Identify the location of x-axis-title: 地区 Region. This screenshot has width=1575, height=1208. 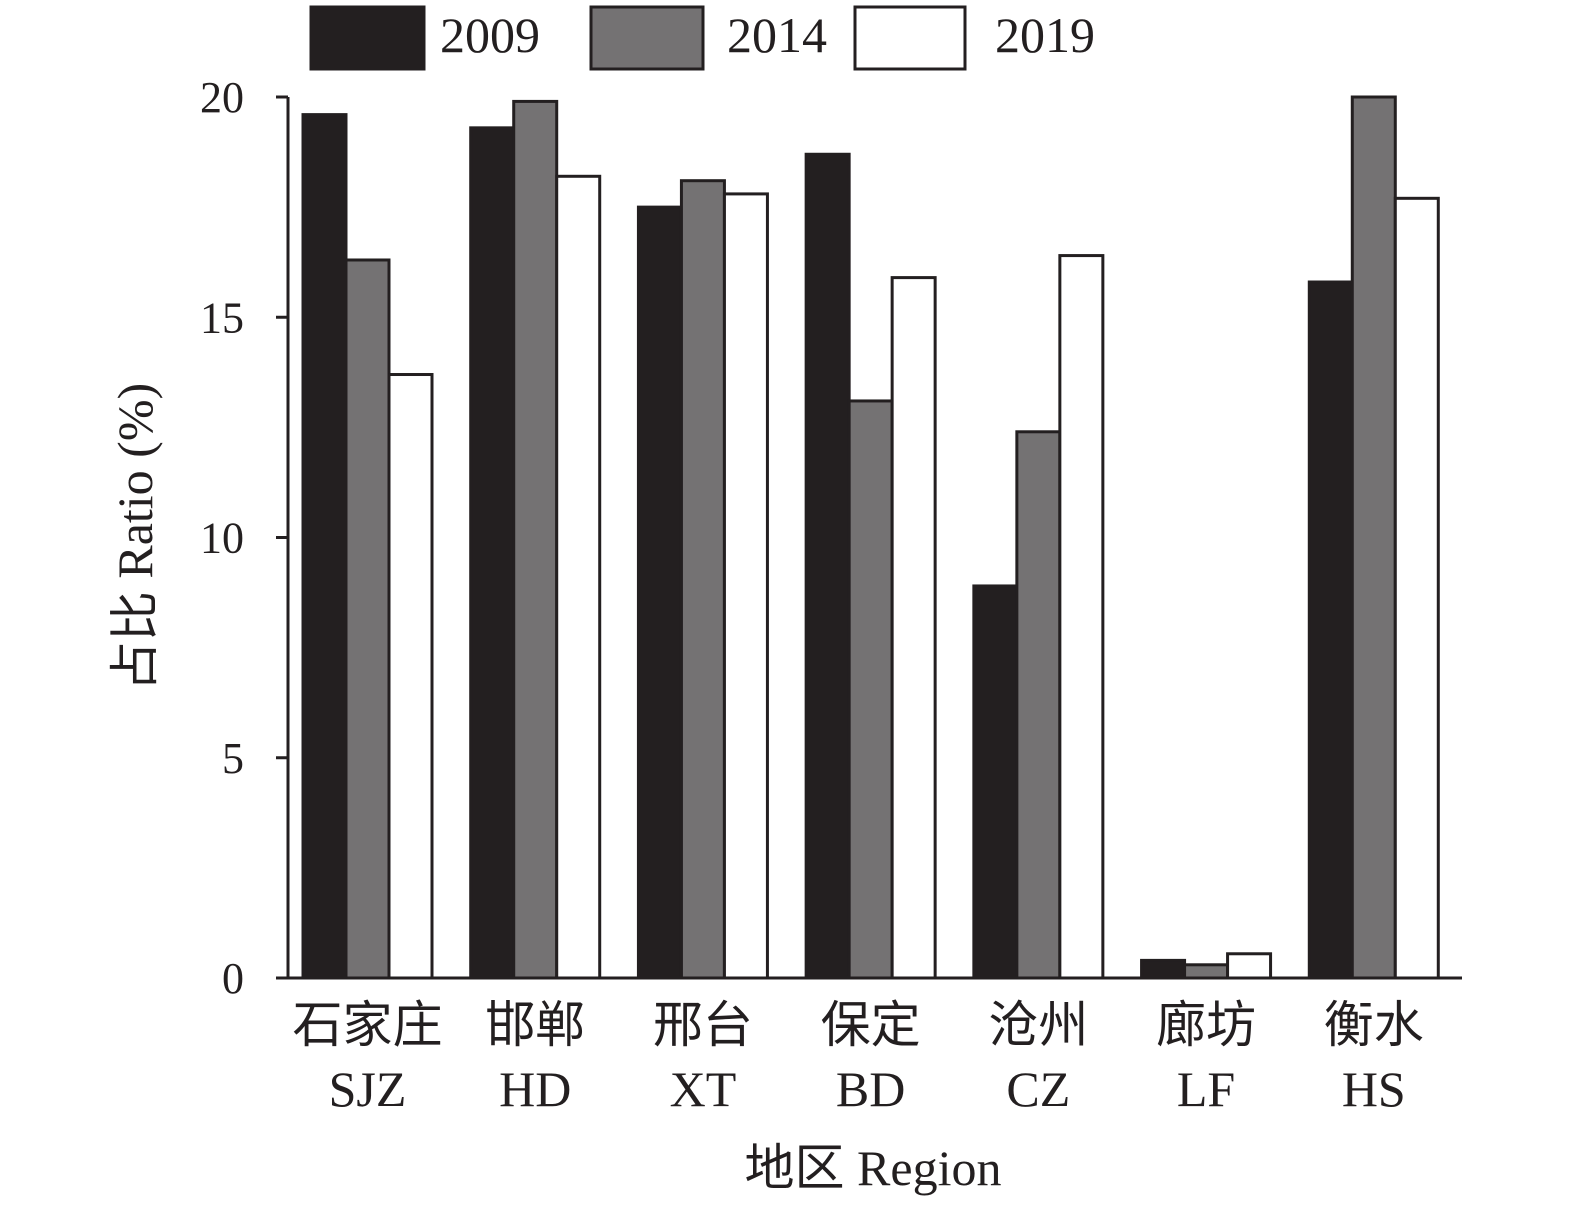
(873, 1168).